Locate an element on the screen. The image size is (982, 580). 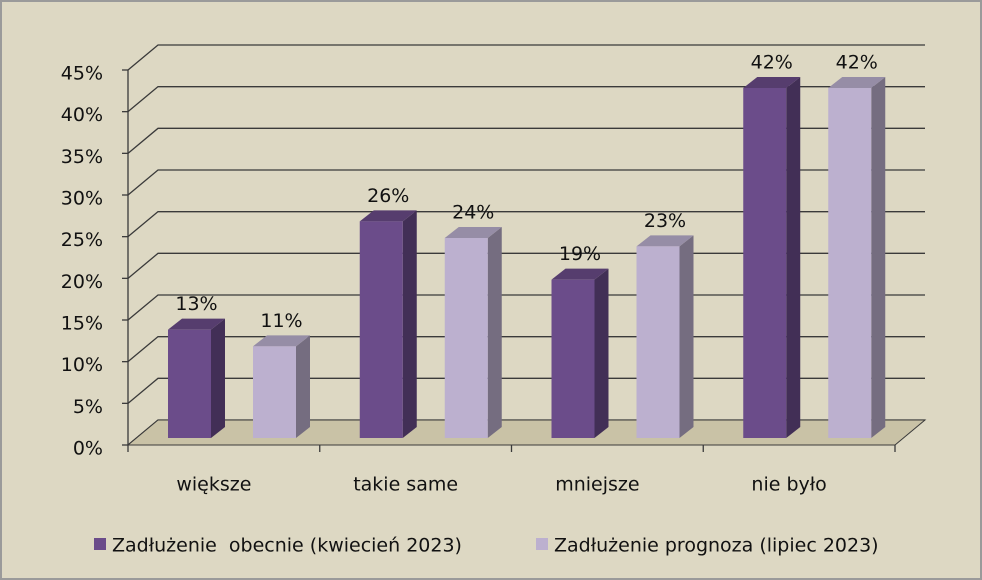
y-tick-label: 45% is located at coordinates (82, 74).